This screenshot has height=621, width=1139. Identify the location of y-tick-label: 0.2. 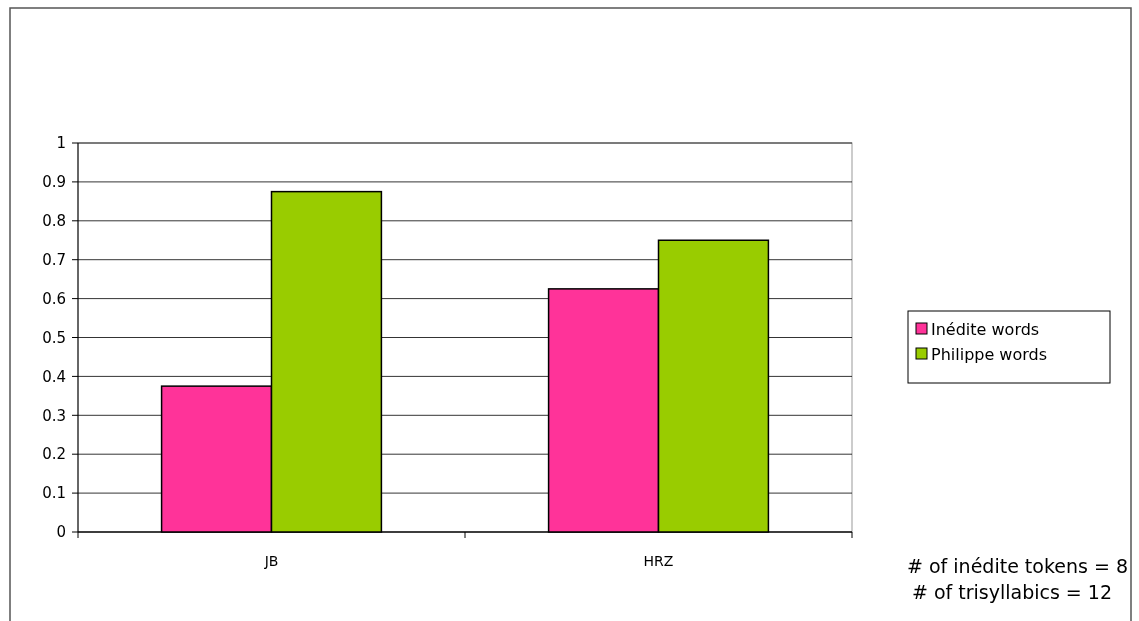
(54, 454).